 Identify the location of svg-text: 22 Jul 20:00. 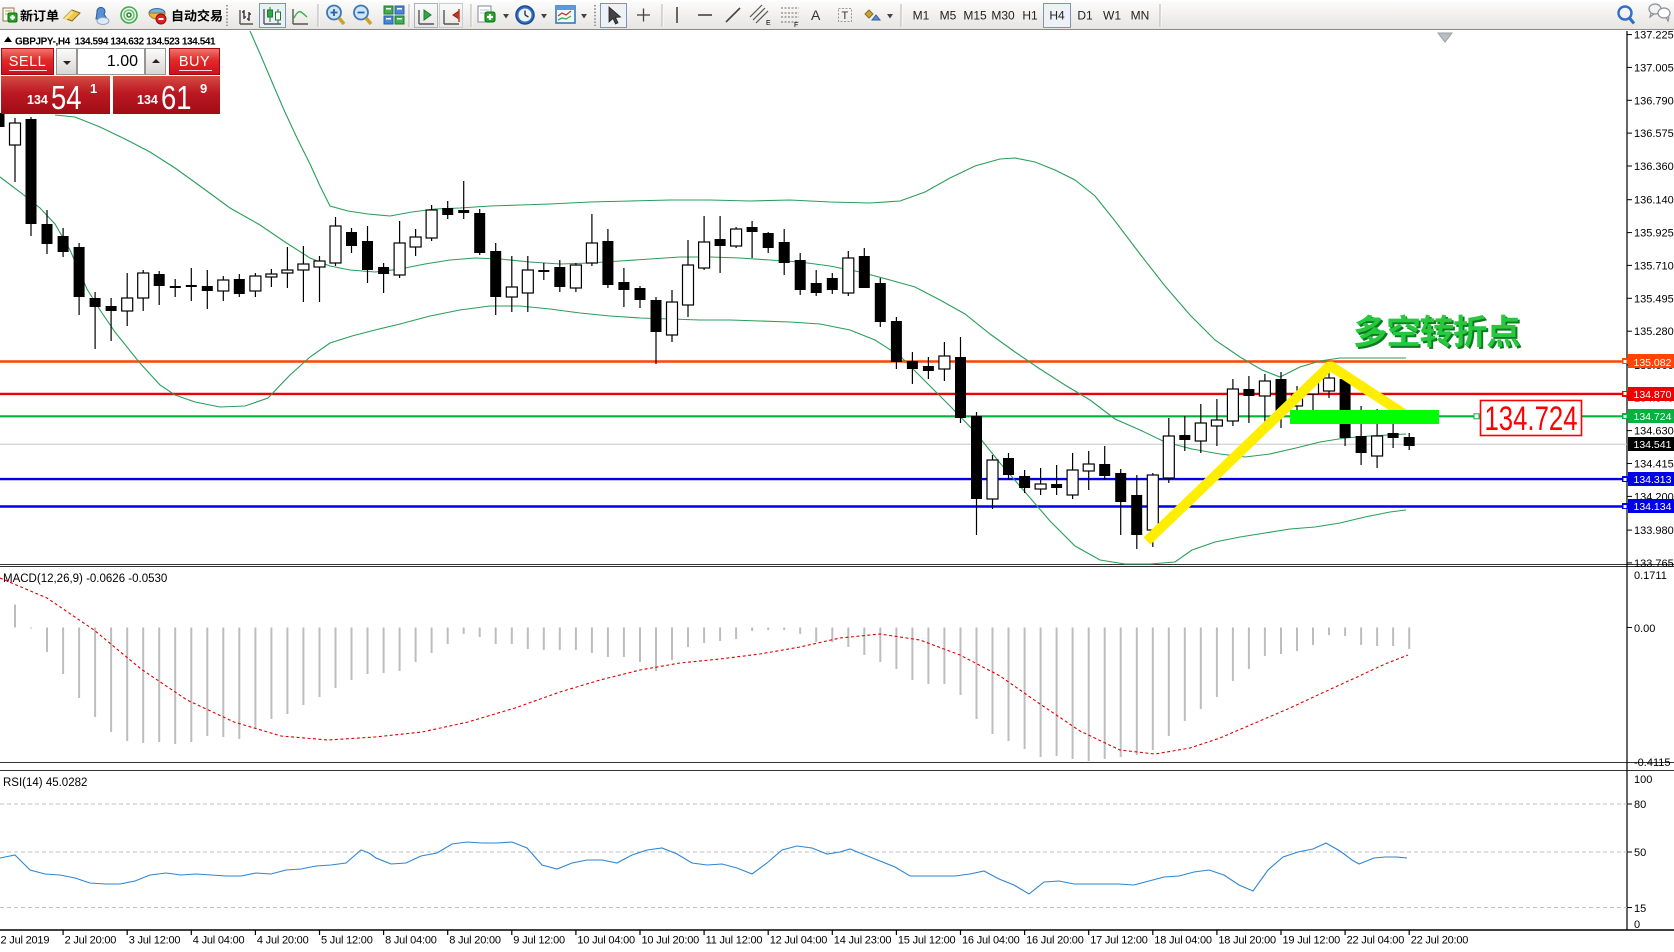
(1440, 941).